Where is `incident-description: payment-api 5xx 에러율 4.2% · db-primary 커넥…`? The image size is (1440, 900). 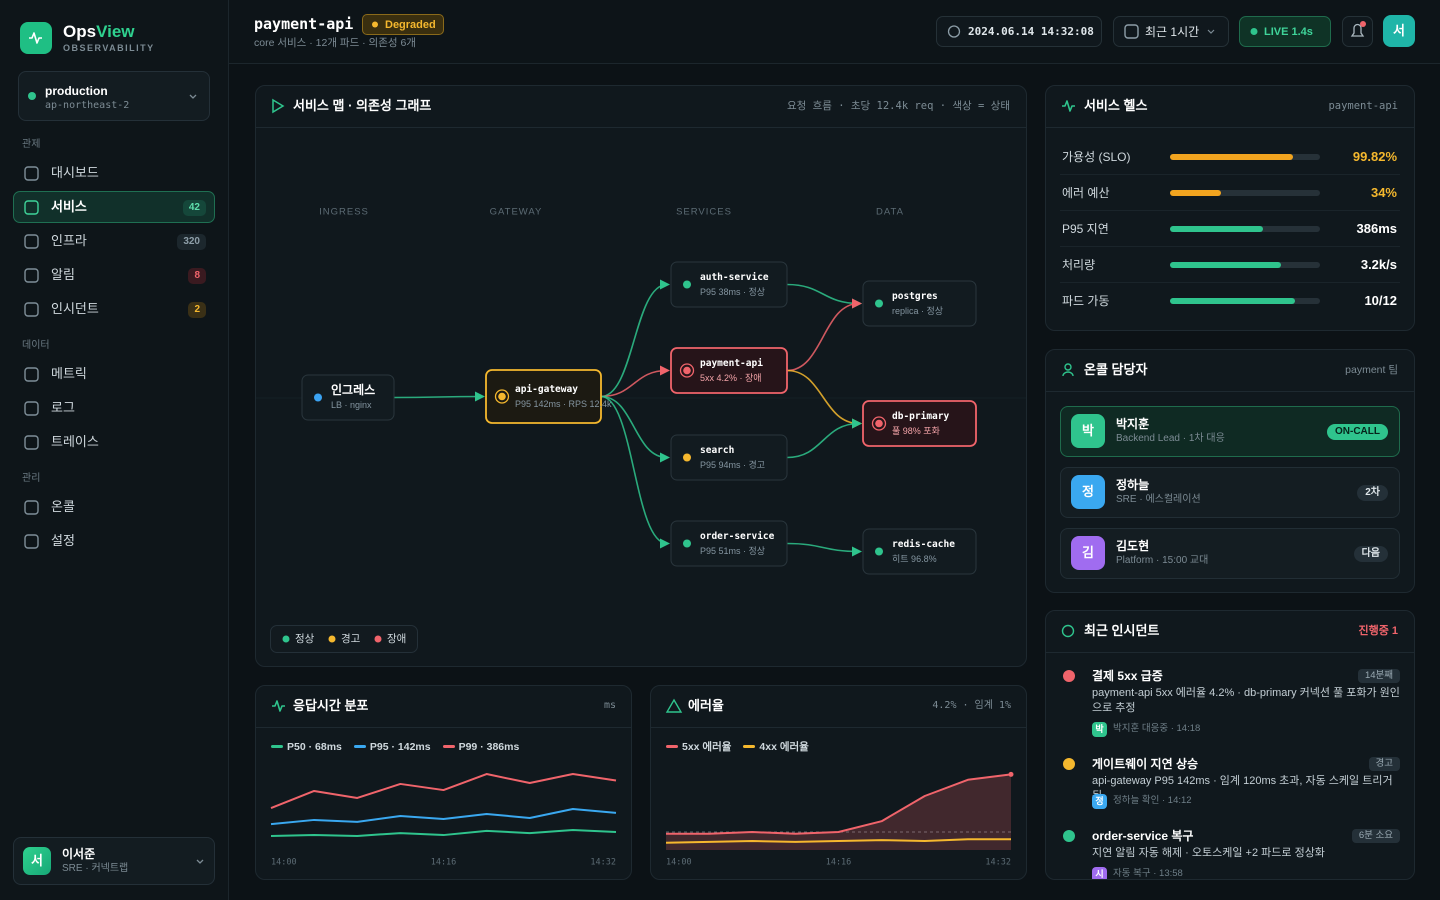 incident-description: payment-api 5xx 에러율 4.2% · db-primary 커넥… is located at coordinates (1246, 700).